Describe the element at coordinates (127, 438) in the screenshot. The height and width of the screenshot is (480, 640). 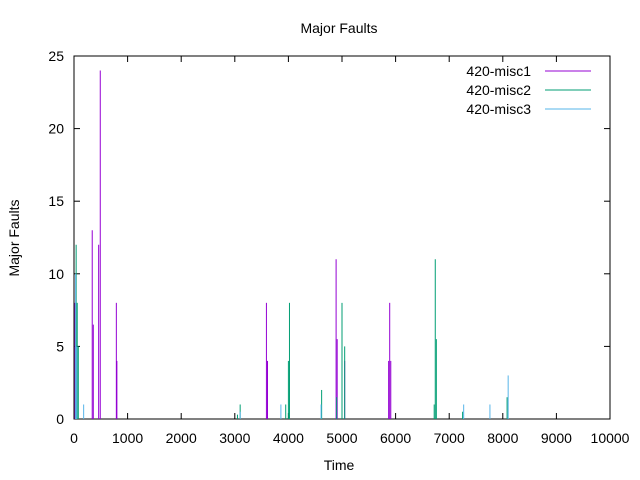
I see `x-tick-label: 1000` at that location.